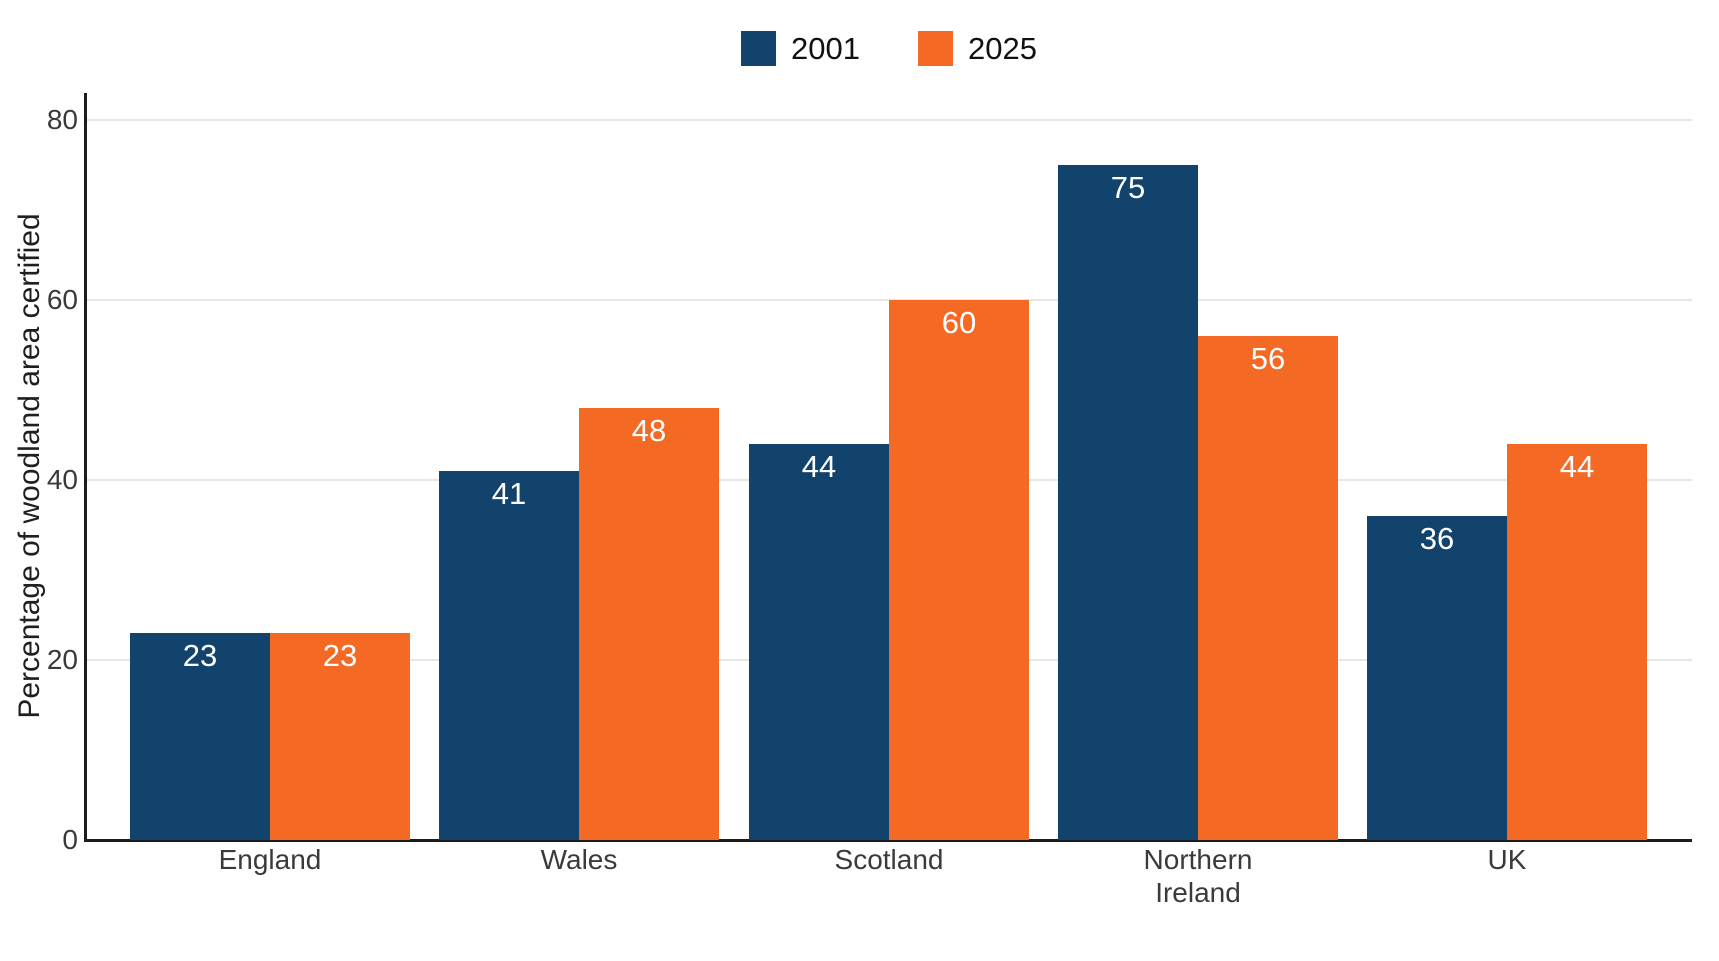  What do you see at coordinates (819, 466) in the screenshot?
I see `bar-value-label-2001-scotland: 44` at bounding box center [819, 466].